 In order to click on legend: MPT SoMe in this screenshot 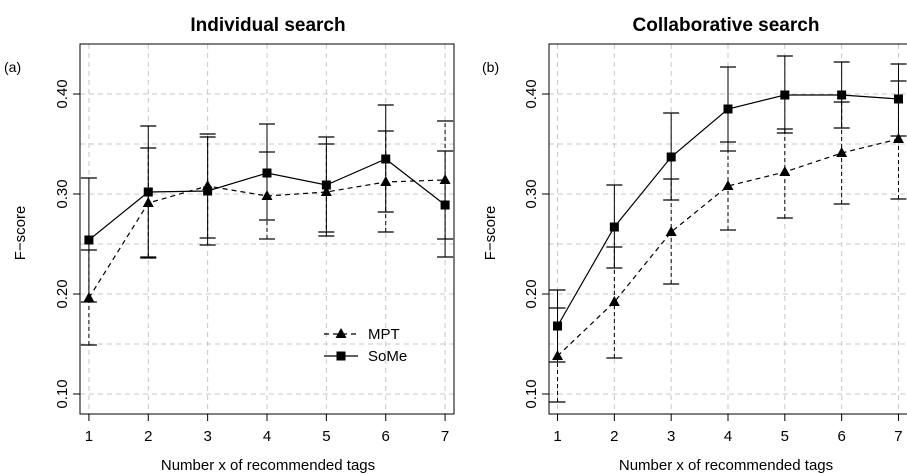, I will do `click(365, 345)`.